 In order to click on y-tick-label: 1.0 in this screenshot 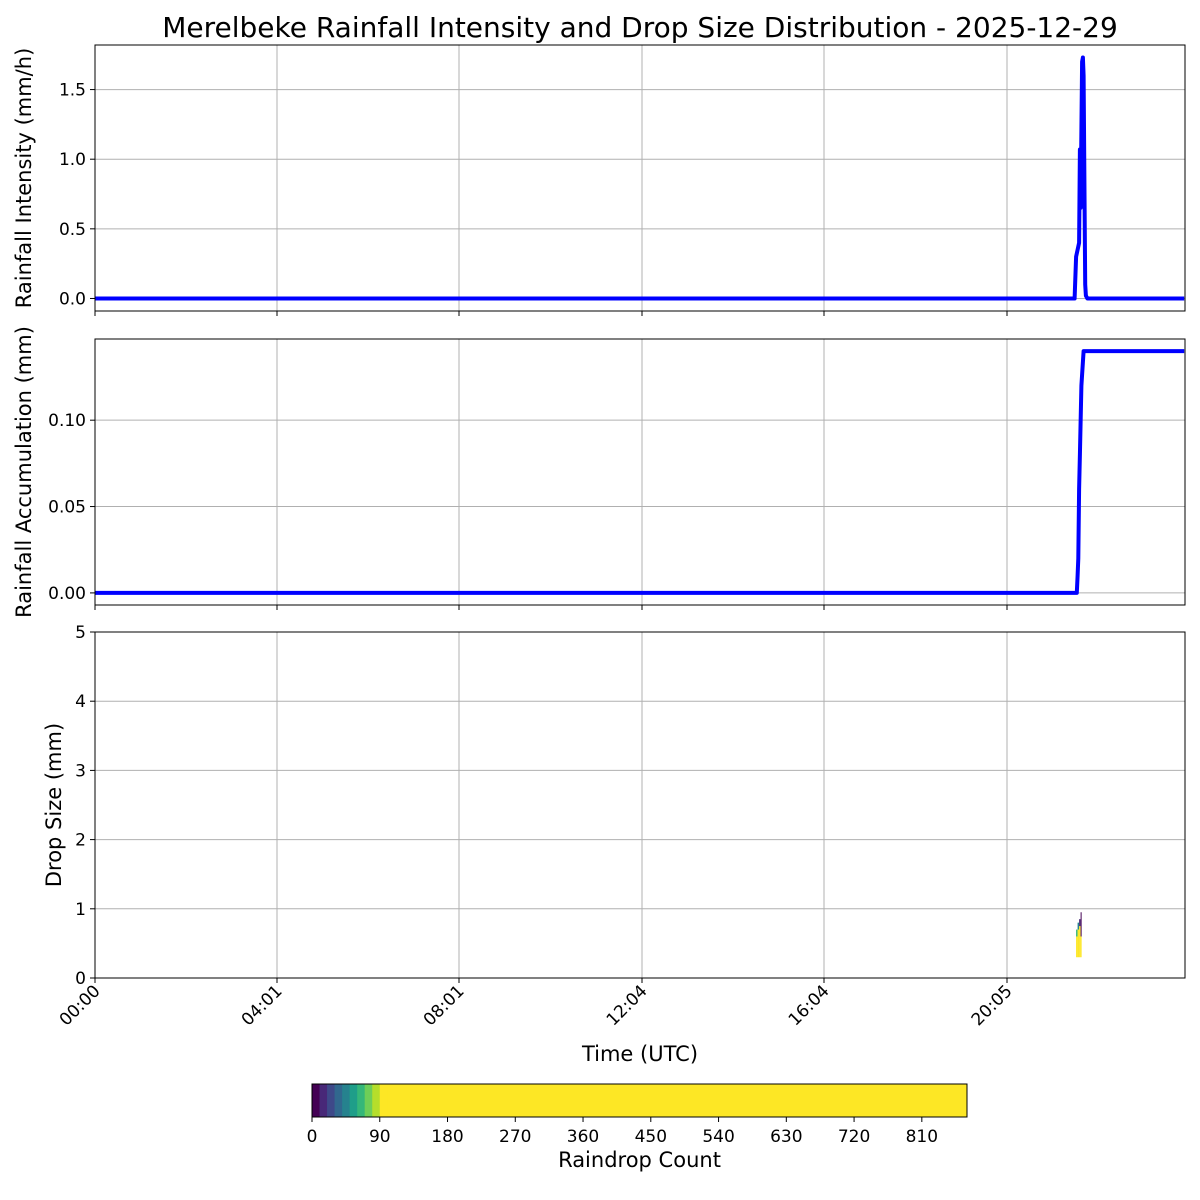, I will do `click(72, 160)`.